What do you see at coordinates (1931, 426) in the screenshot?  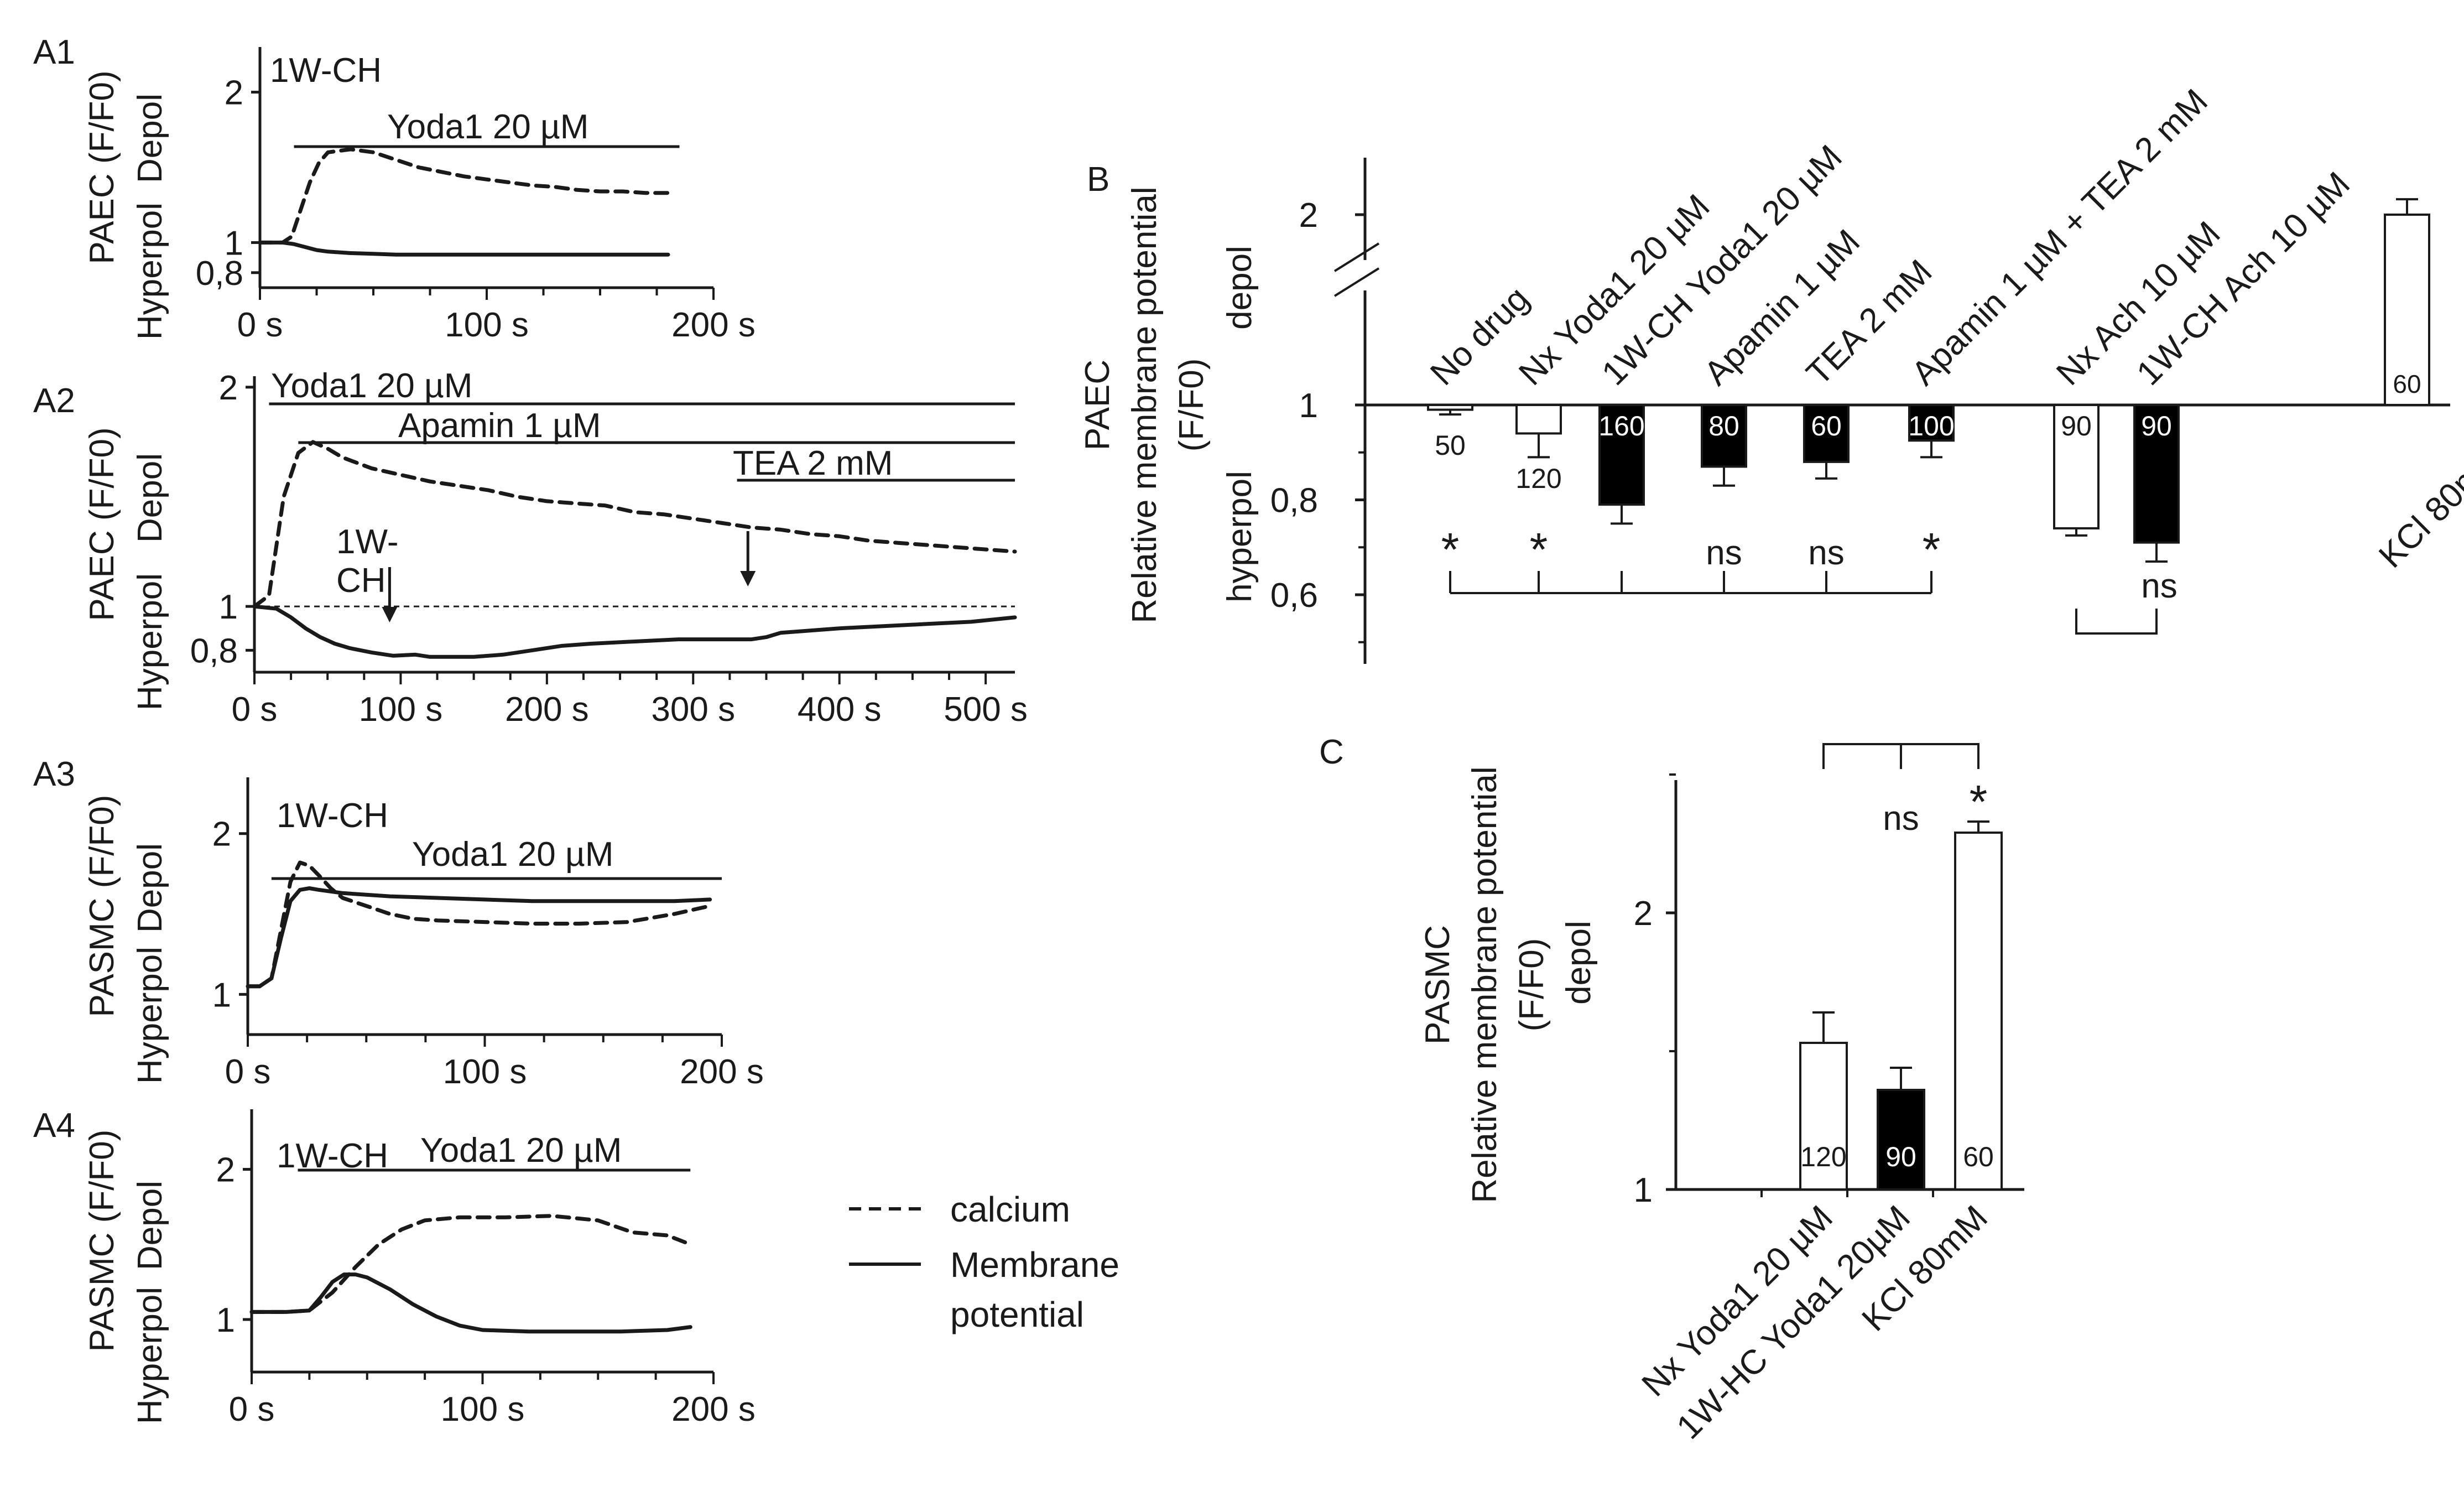 I see `n-label: 100` at bounding box center [1931, 426].